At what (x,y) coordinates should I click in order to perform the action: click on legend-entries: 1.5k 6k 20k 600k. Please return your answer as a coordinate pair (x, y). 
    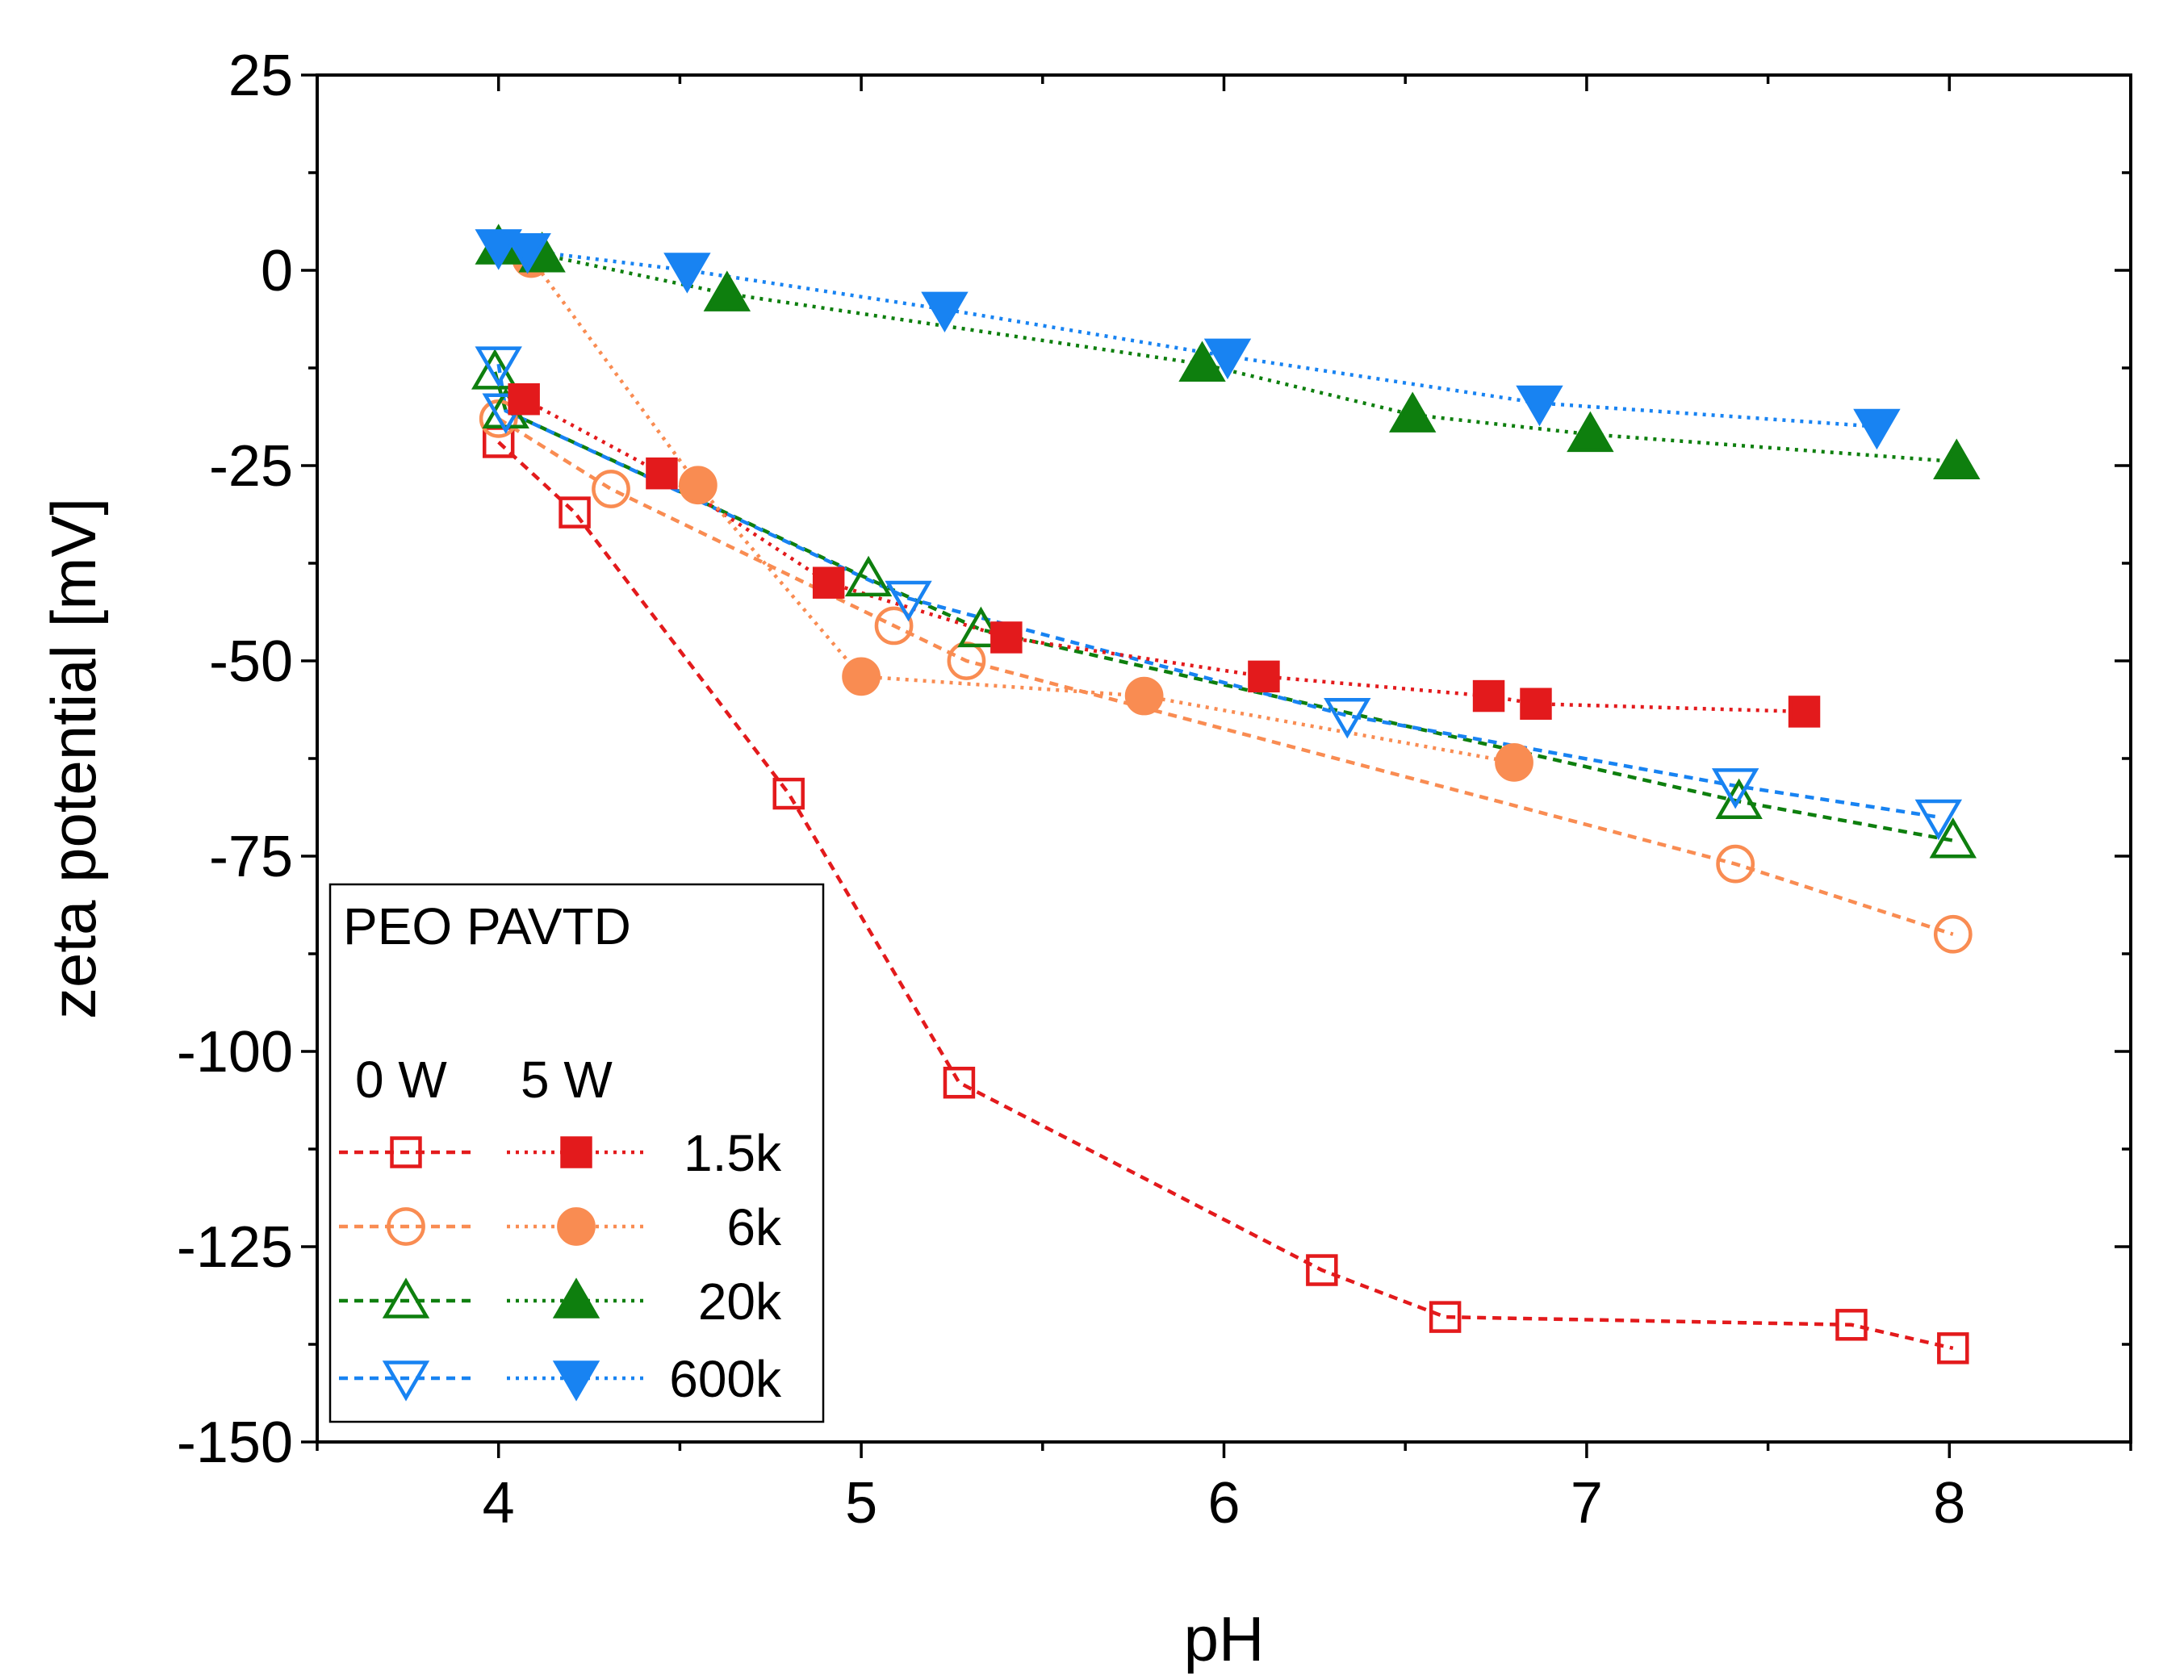
    Looking at the image, I should click on (561, 1266).